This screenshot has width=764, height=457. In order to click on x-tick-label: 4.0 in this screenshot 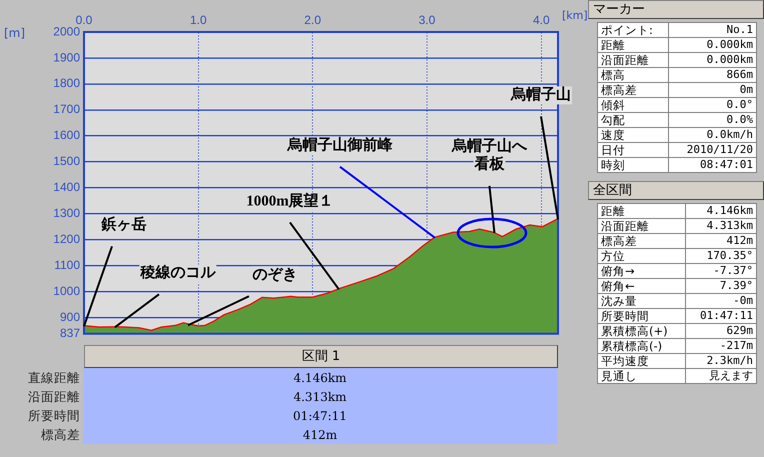, I will do `click(541, 20)`.